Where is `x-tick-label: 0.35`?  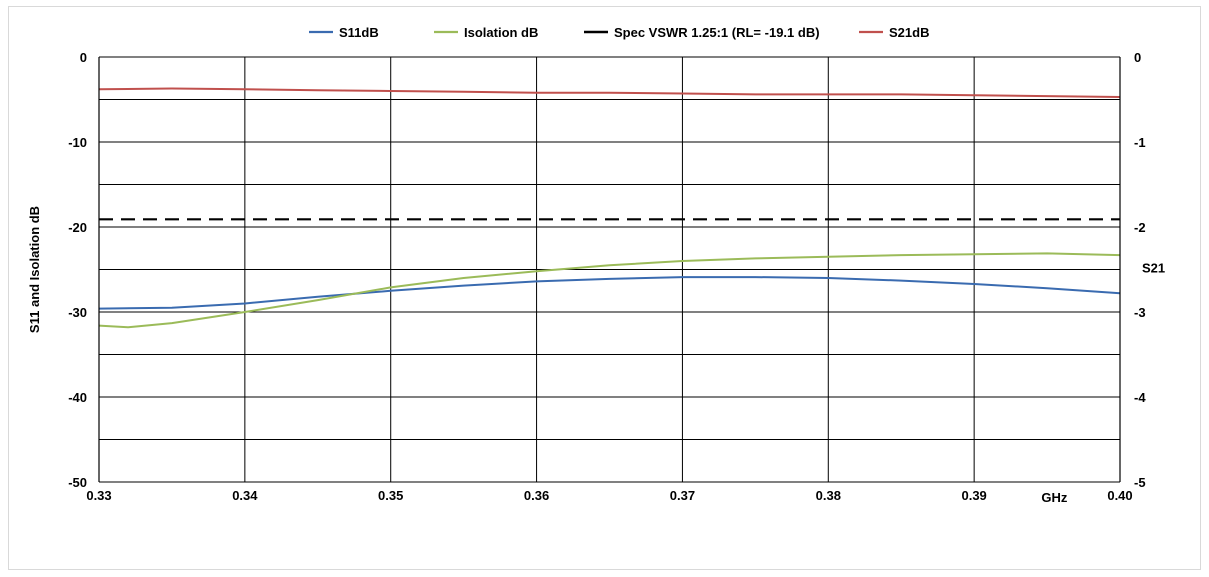
x-tick-label: 0.35 is located at coordinates (390, 495).